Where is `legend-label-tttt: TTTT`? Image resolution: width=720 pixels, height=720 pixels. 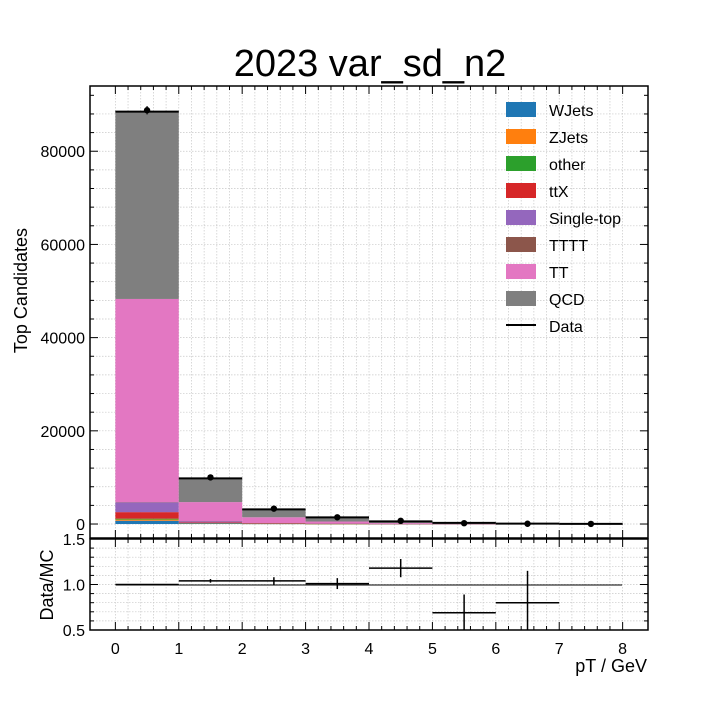 legend-label-tttt: TTTT is located at coordinates (568, 246).